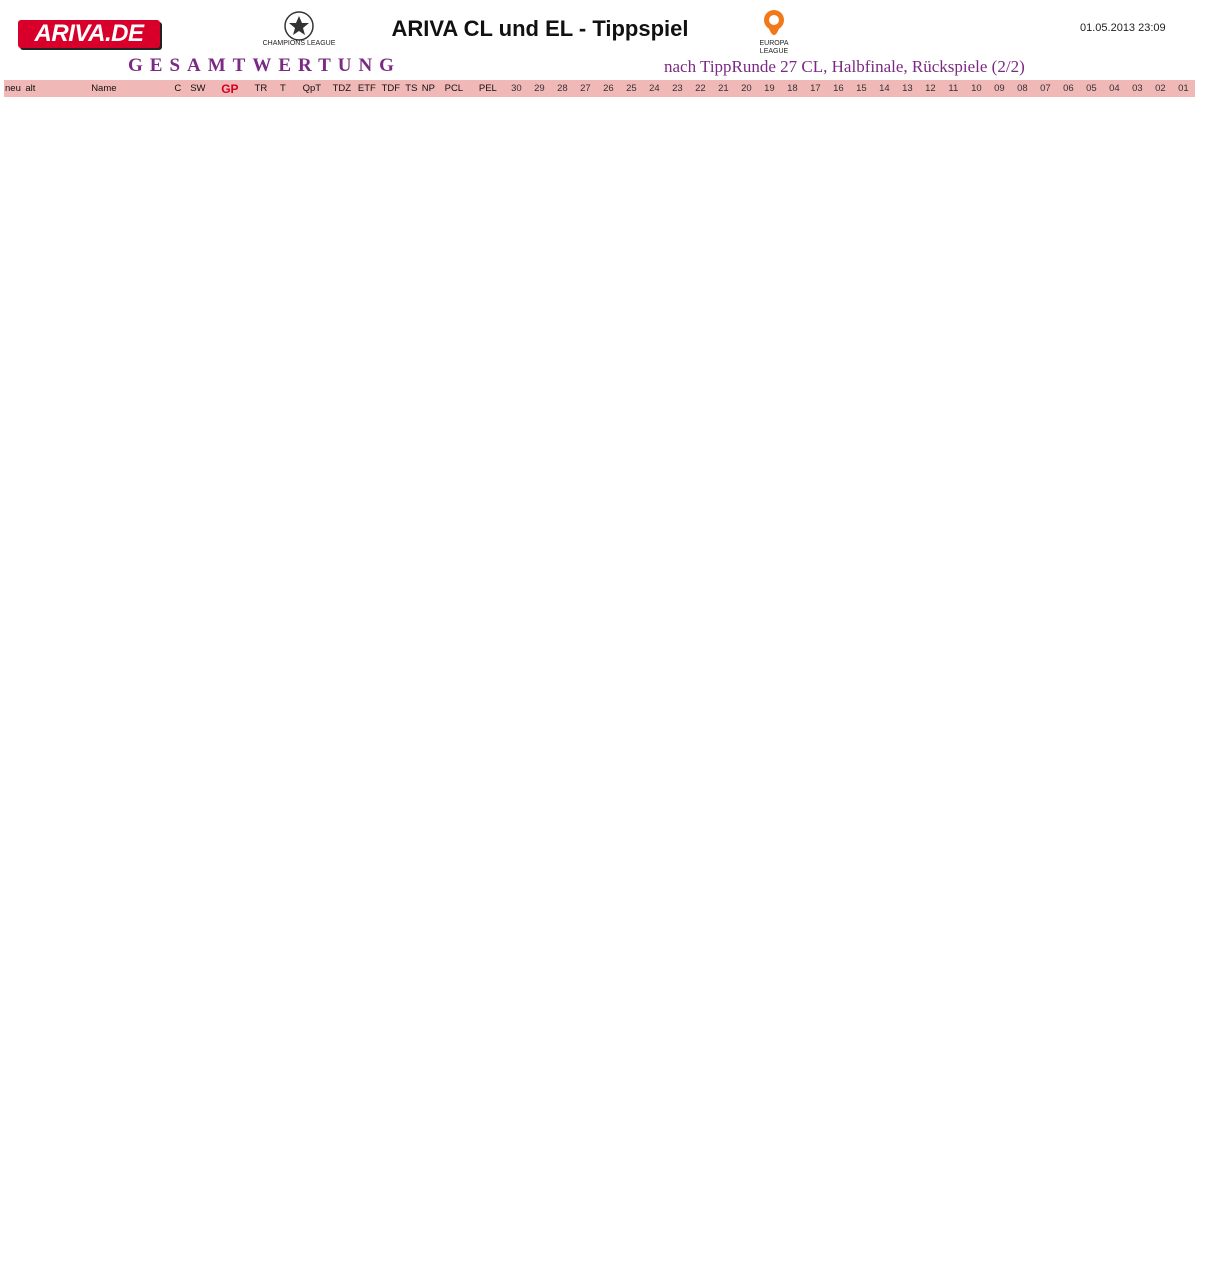 Image resolution: width=1215 pixels, height=1276 pixels. I want to click on europa-league-caption: EUROPA LEAGUE, so click(774, 47).